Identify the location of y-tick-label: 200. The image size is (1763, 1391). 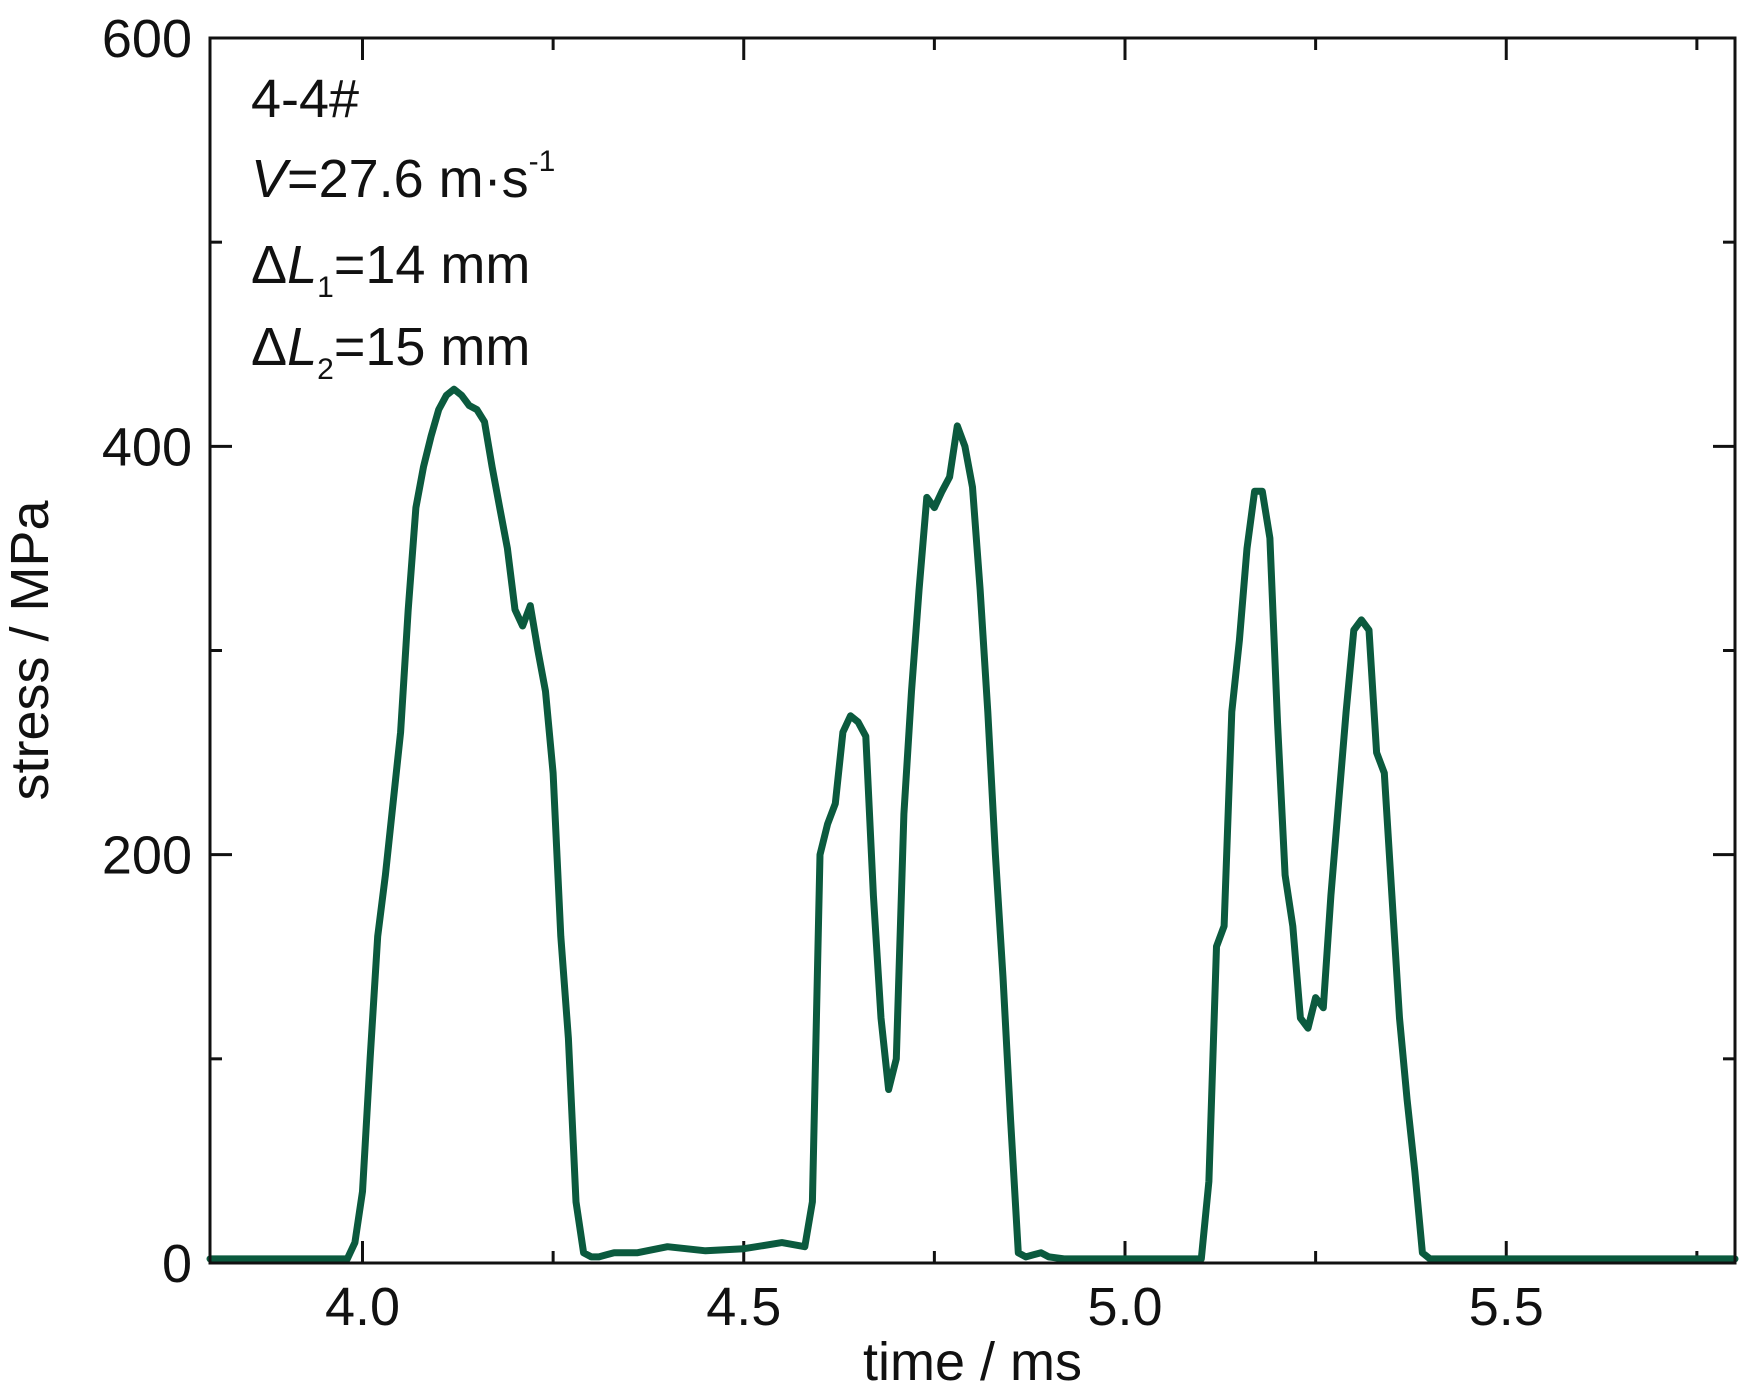
(147, 856).